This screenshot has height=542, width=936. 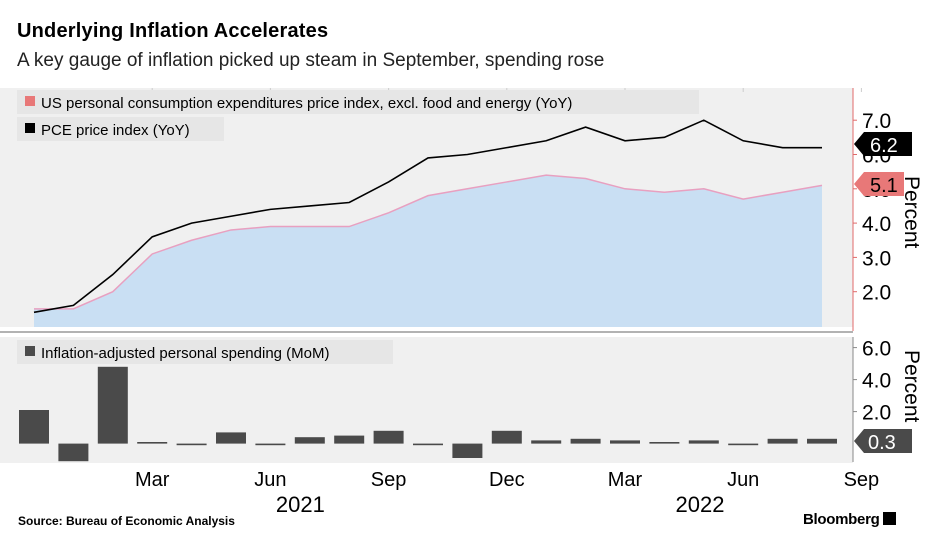 I want to click on core-pce-end-value-flag, so click(x=879, y=184).